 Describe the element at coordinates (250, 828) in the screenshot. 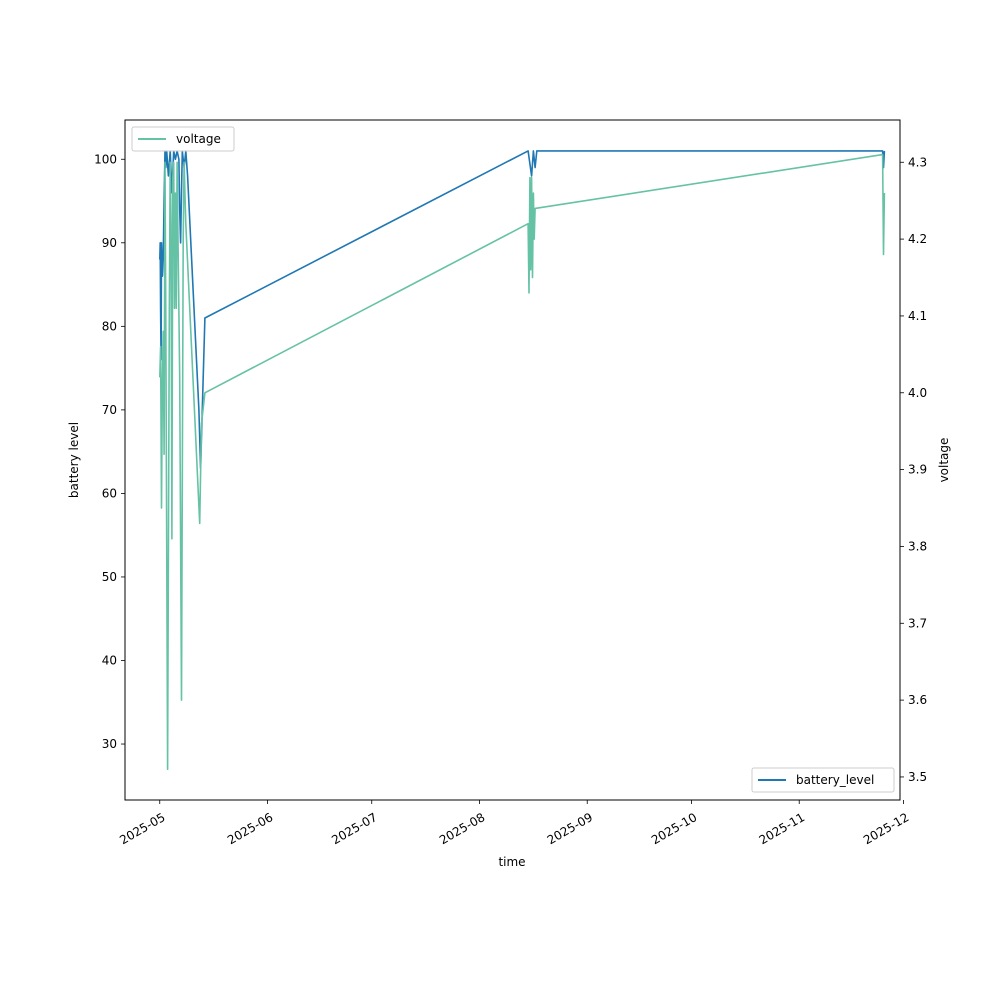

I see `x-tick-label: 2025-06` at that location.